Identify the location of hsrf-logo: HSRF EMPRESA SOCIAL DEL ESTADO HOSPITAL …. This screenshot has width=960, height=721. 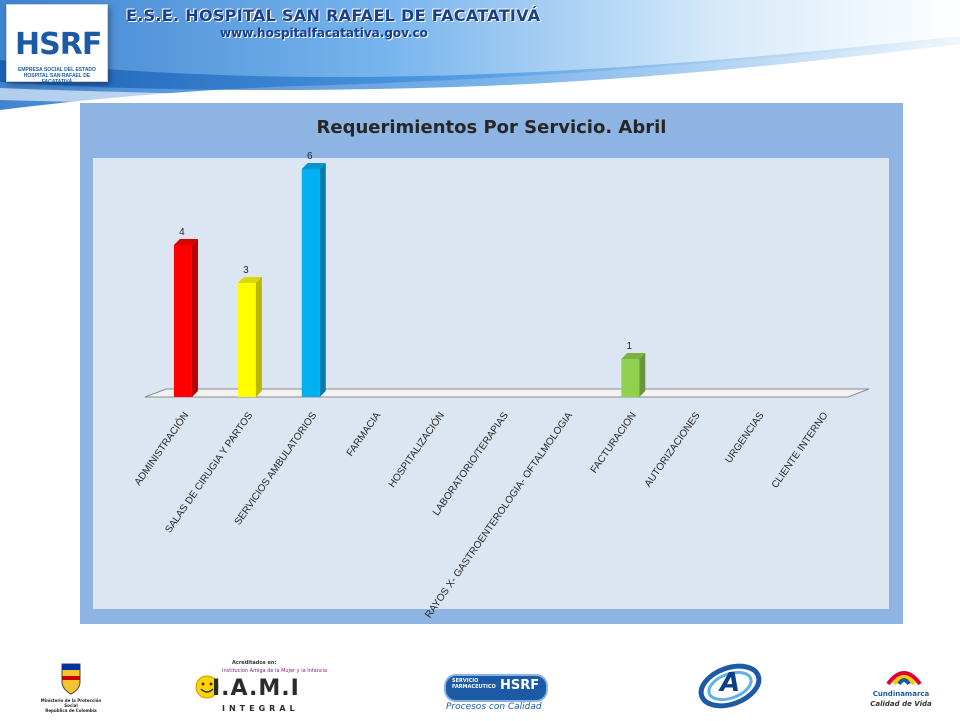
(57, 44).